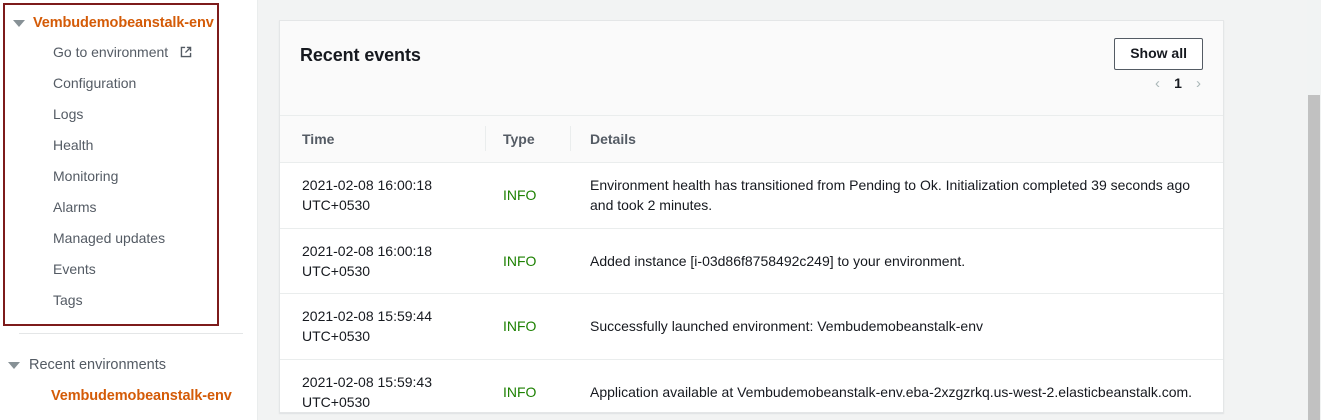  I want to click on sidebar-environment-name: Vembudemobeanstalk-env, so click(123, 23).